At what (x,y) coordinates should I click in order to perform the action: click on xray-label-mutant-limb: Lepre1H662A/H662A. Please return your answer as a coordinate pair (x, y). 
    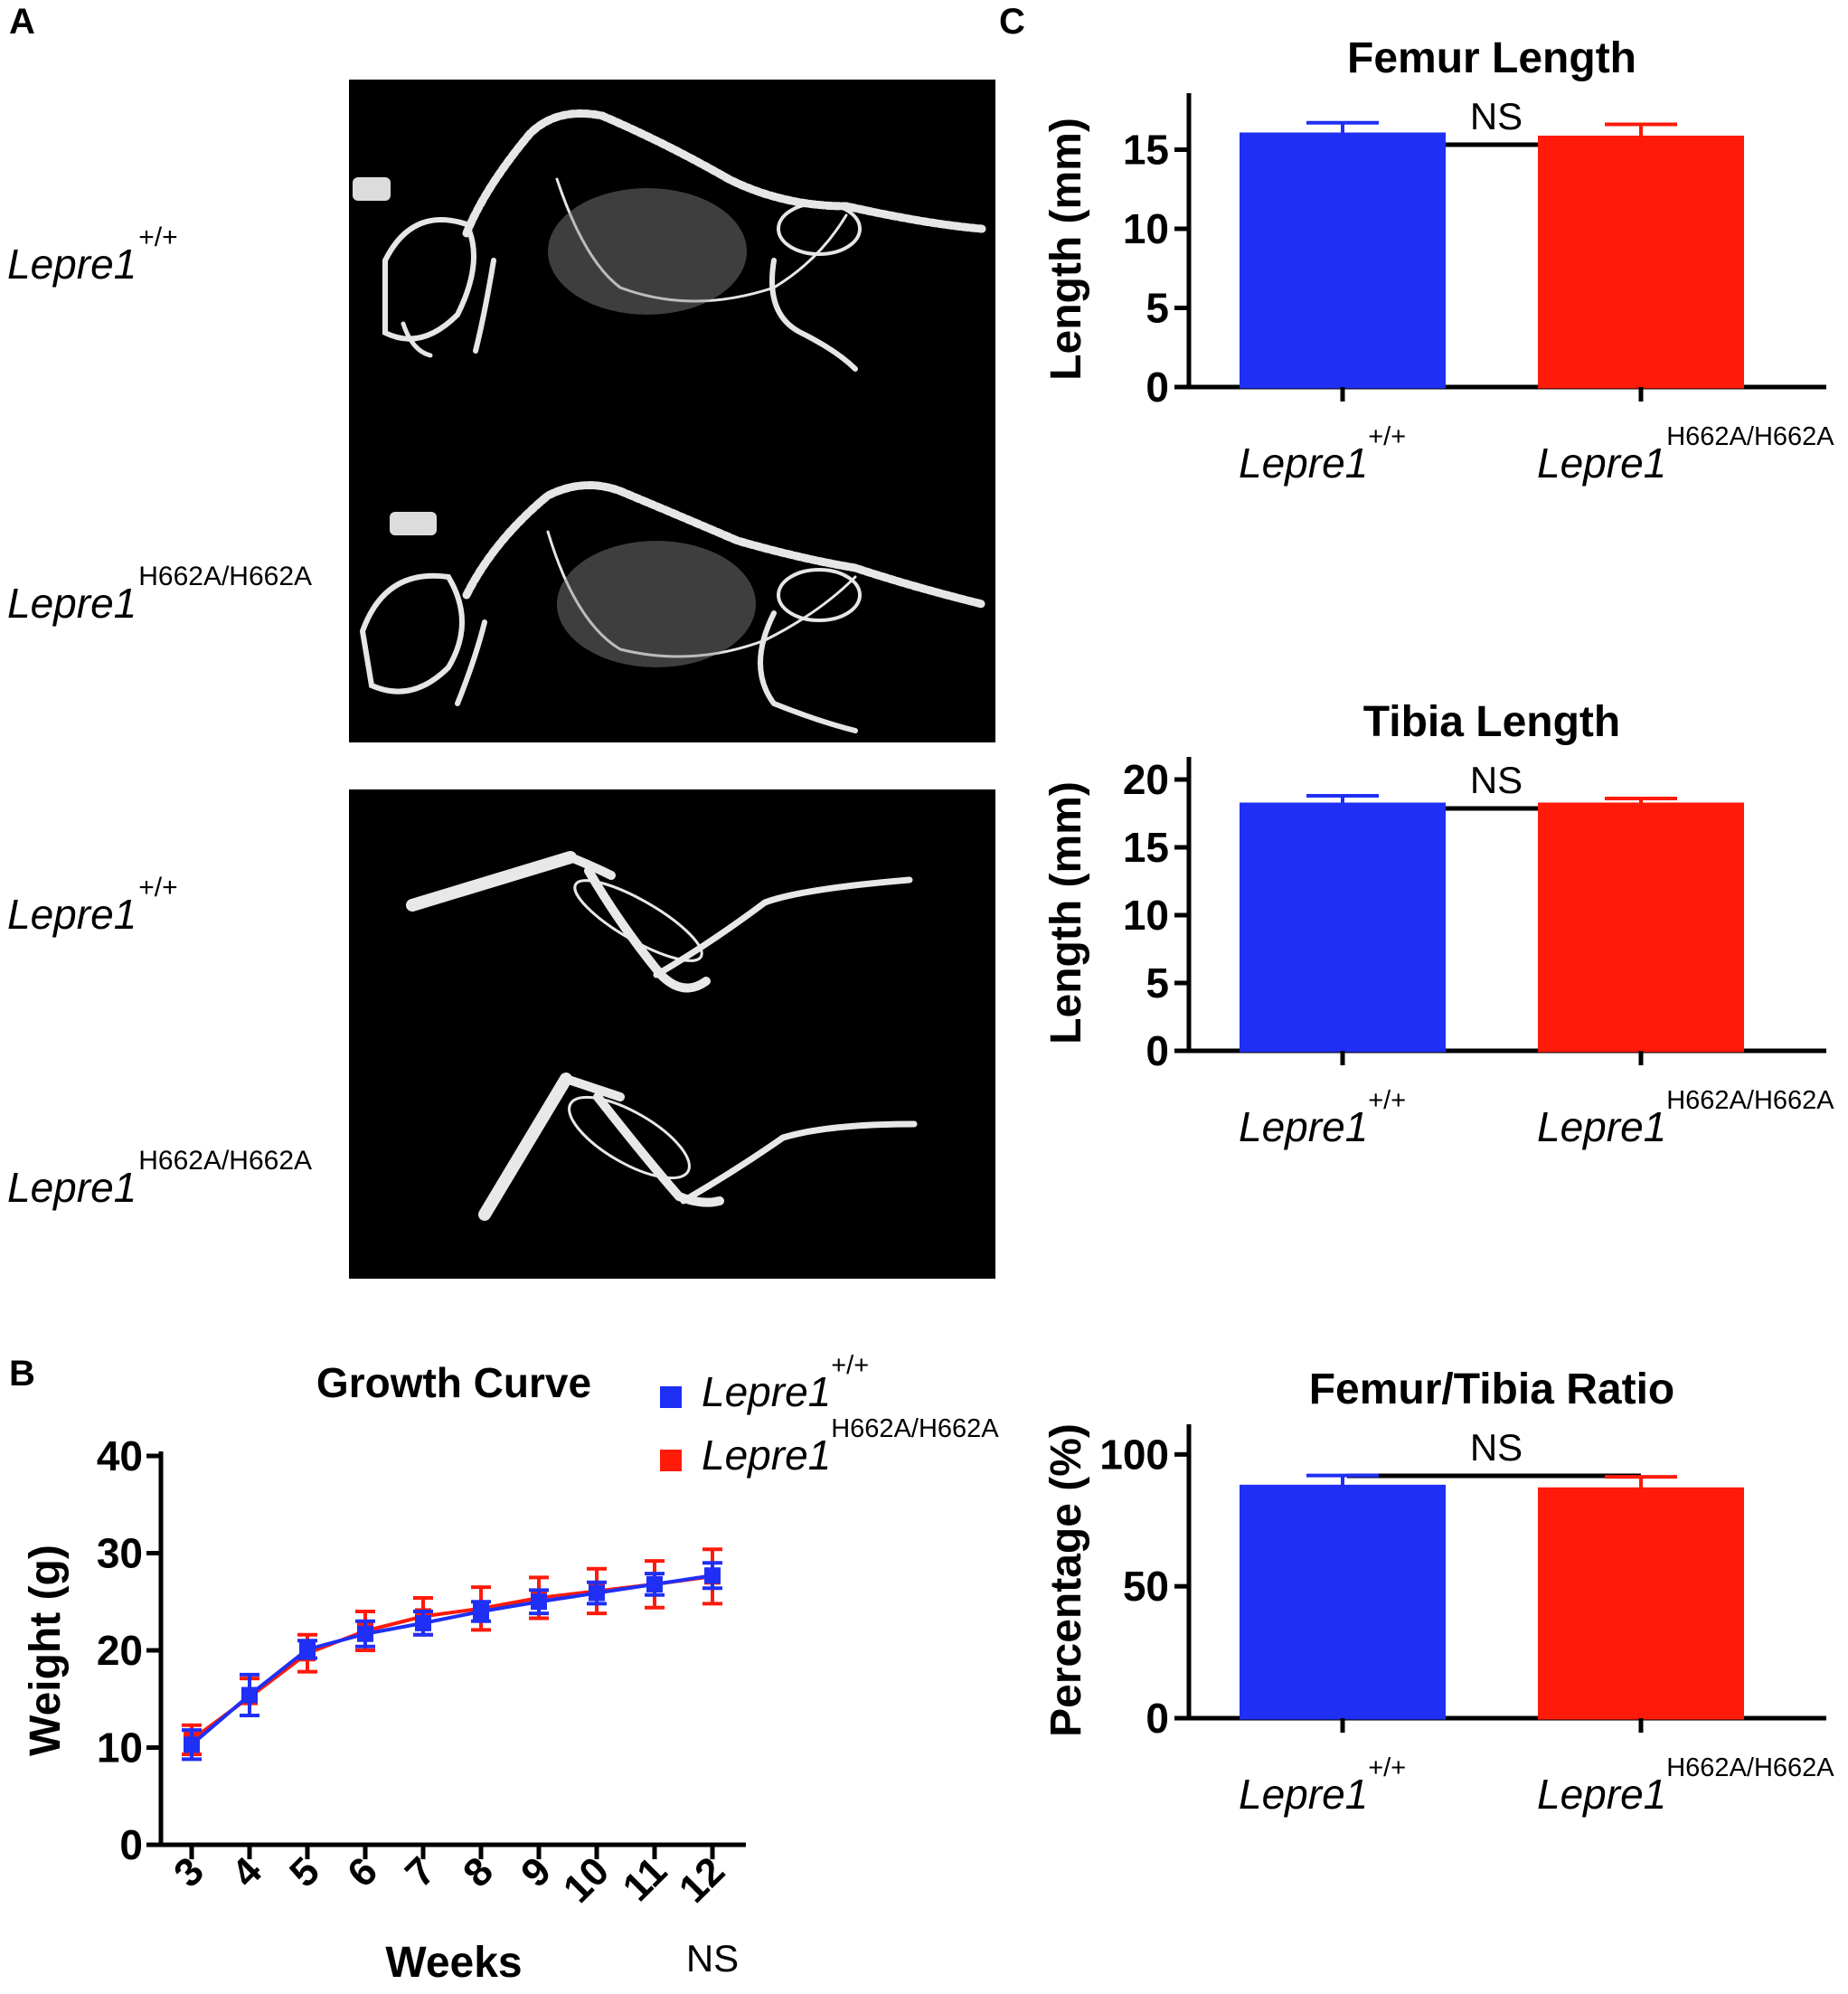
    Looking at the image, I should click on (159, 1179).